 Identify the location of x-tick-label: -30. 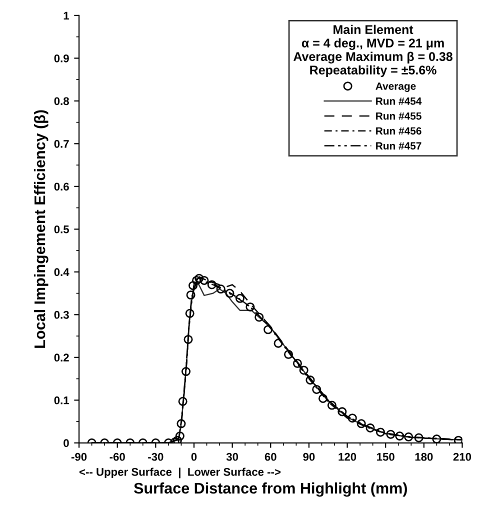
(156, 456).